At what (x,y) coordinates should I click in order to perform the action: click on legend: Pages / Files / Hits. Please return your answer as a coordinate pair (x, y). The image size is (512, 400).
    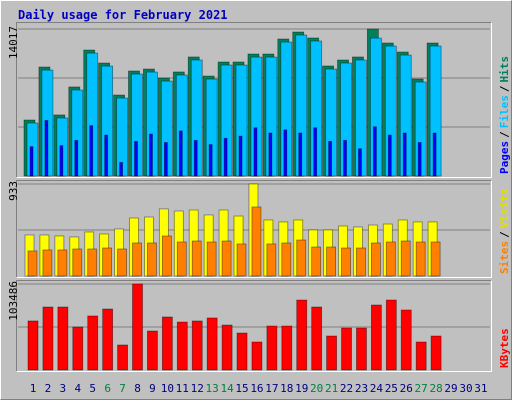
    Looking at the image, I should click on (504, 115).